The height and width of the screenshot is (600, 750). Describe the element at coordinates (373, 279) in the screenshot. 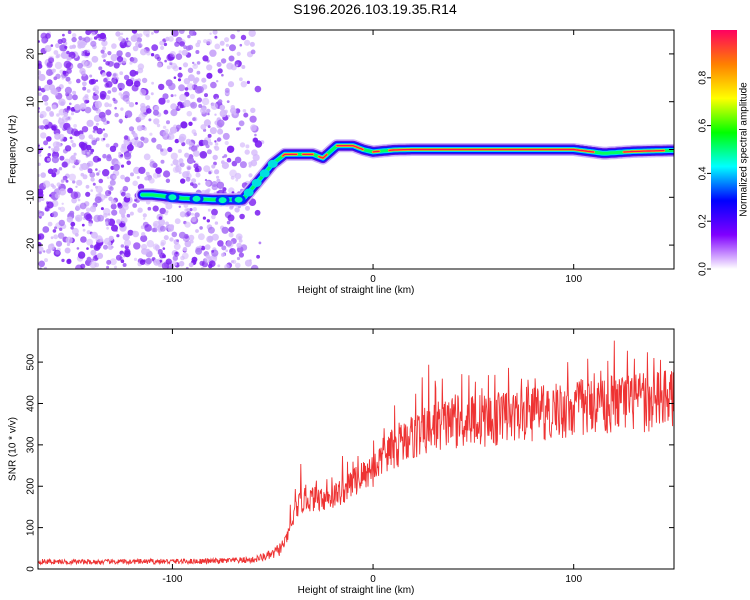

I see `top-xtick-label: 0` at that location.